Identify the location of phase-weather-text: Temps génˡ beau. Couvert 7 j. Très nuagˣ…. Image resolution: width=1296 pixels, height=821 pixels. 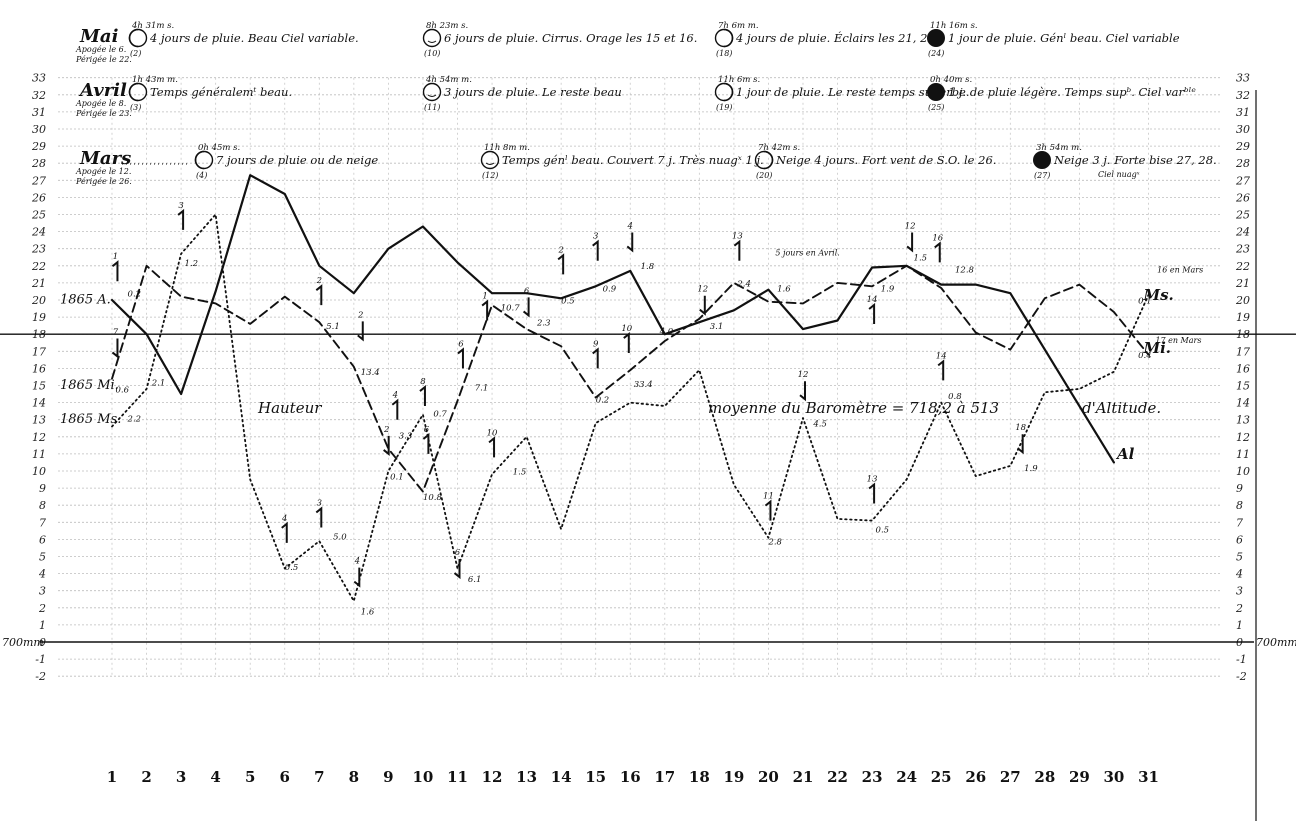
(633, 160).